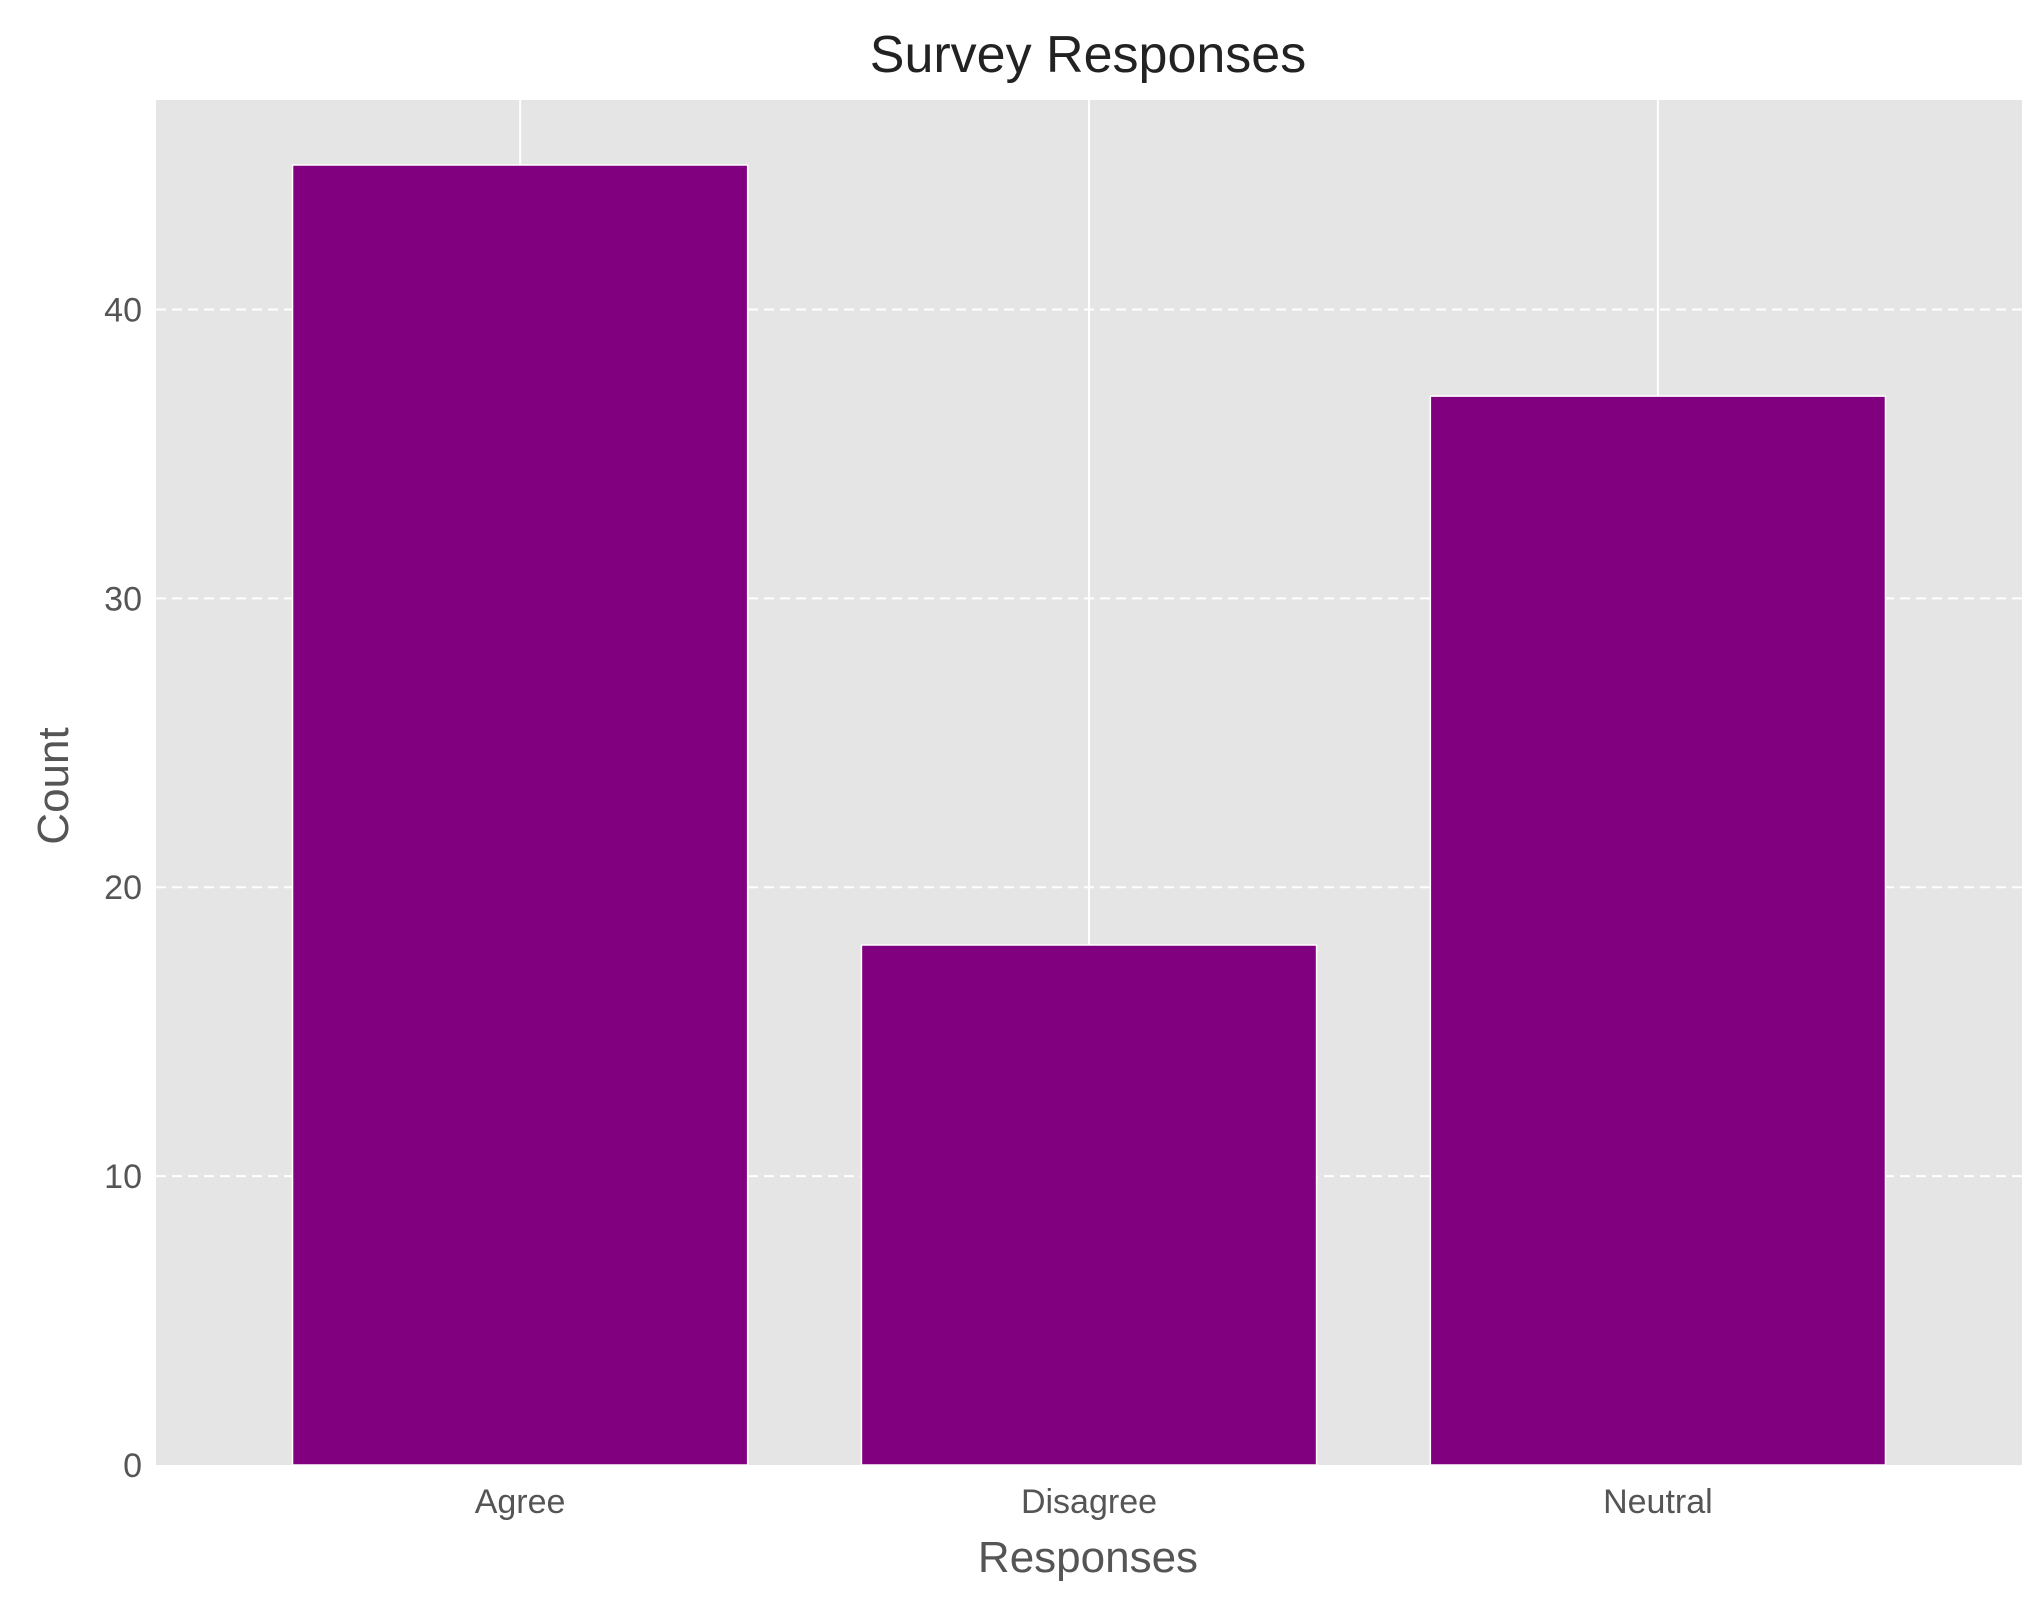 This screenshot has height=1607, width=2043. Describe the element at coordinates (123, 310) in the screenshot. I see `y-tick-label: 40` at that location.